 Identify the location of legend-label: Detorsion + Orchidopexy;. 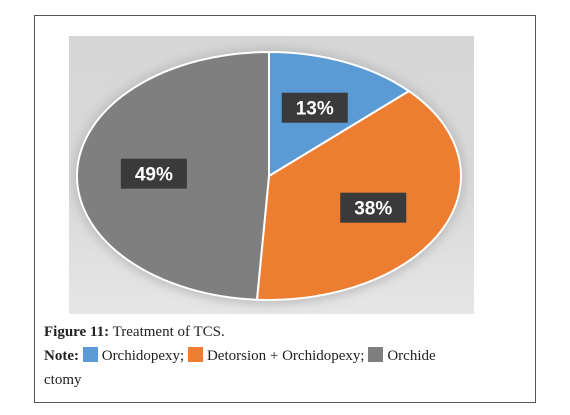
(285, 356).